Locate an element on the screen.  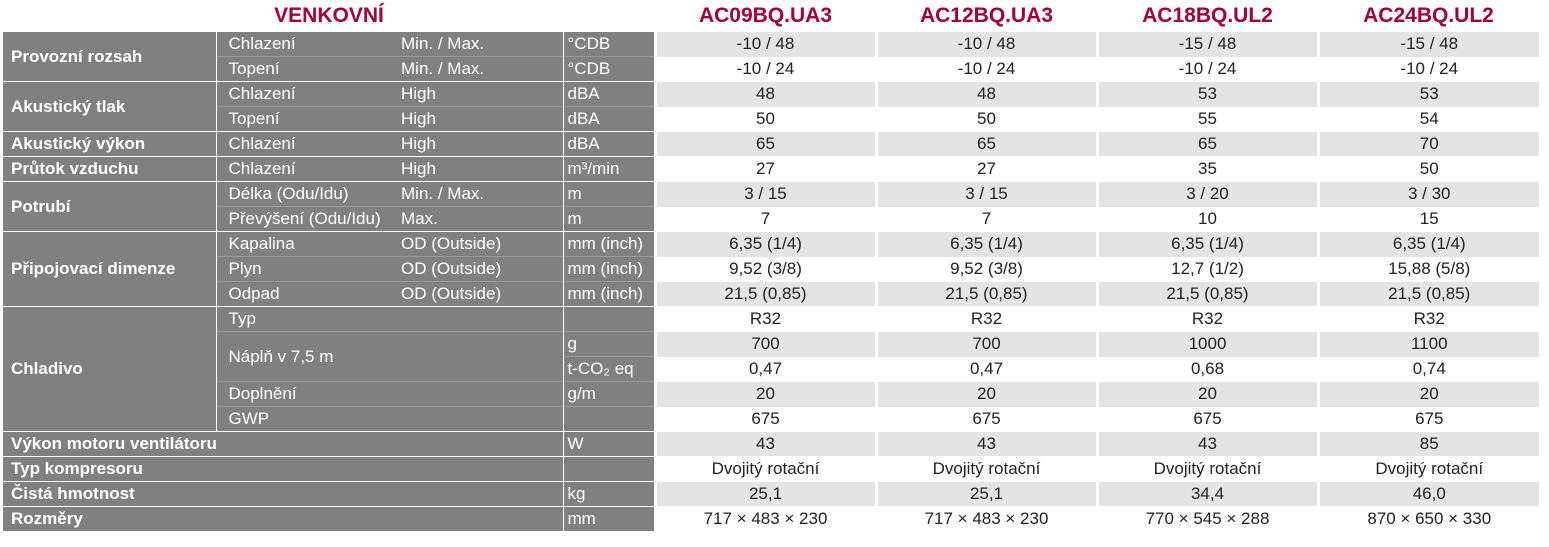
condition: High is located at coordinates (476, 119).